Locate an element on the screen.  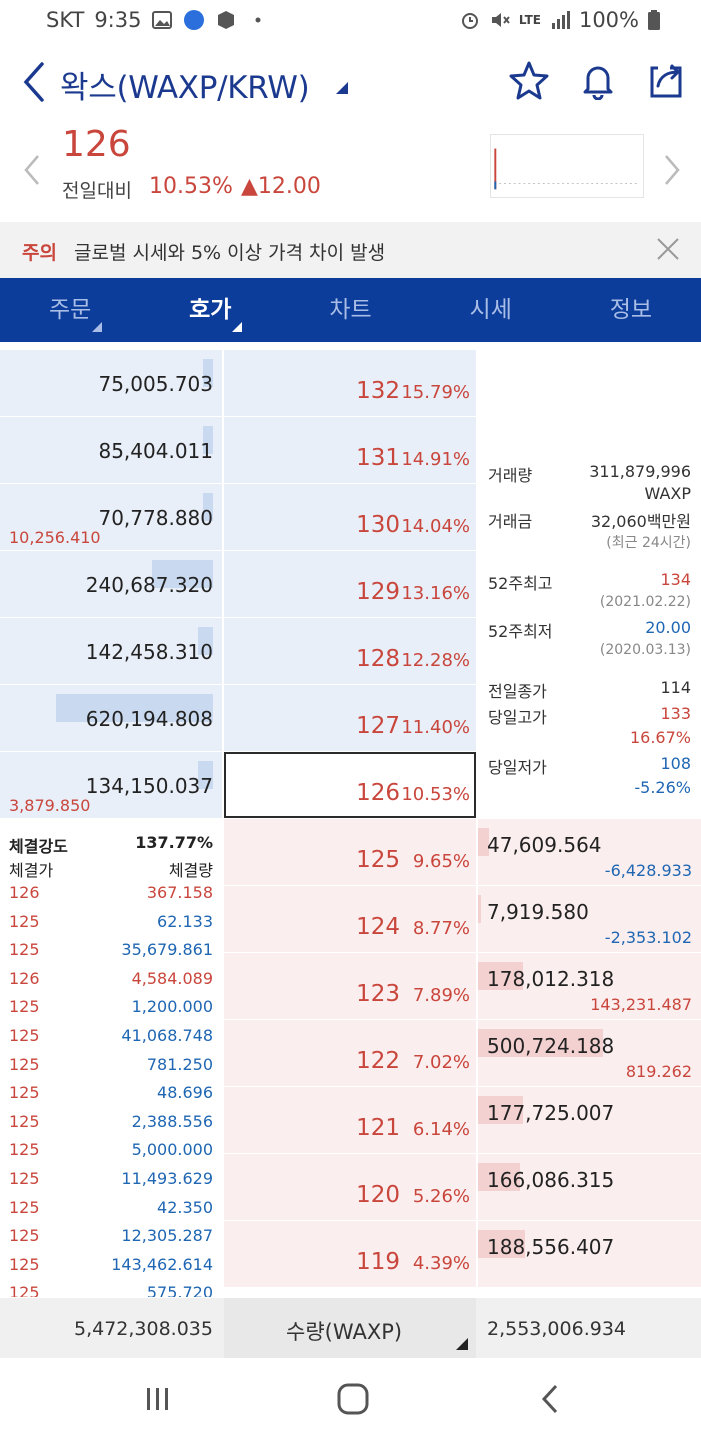
tab-chart: 차트 is located at coordinates (350, 310).